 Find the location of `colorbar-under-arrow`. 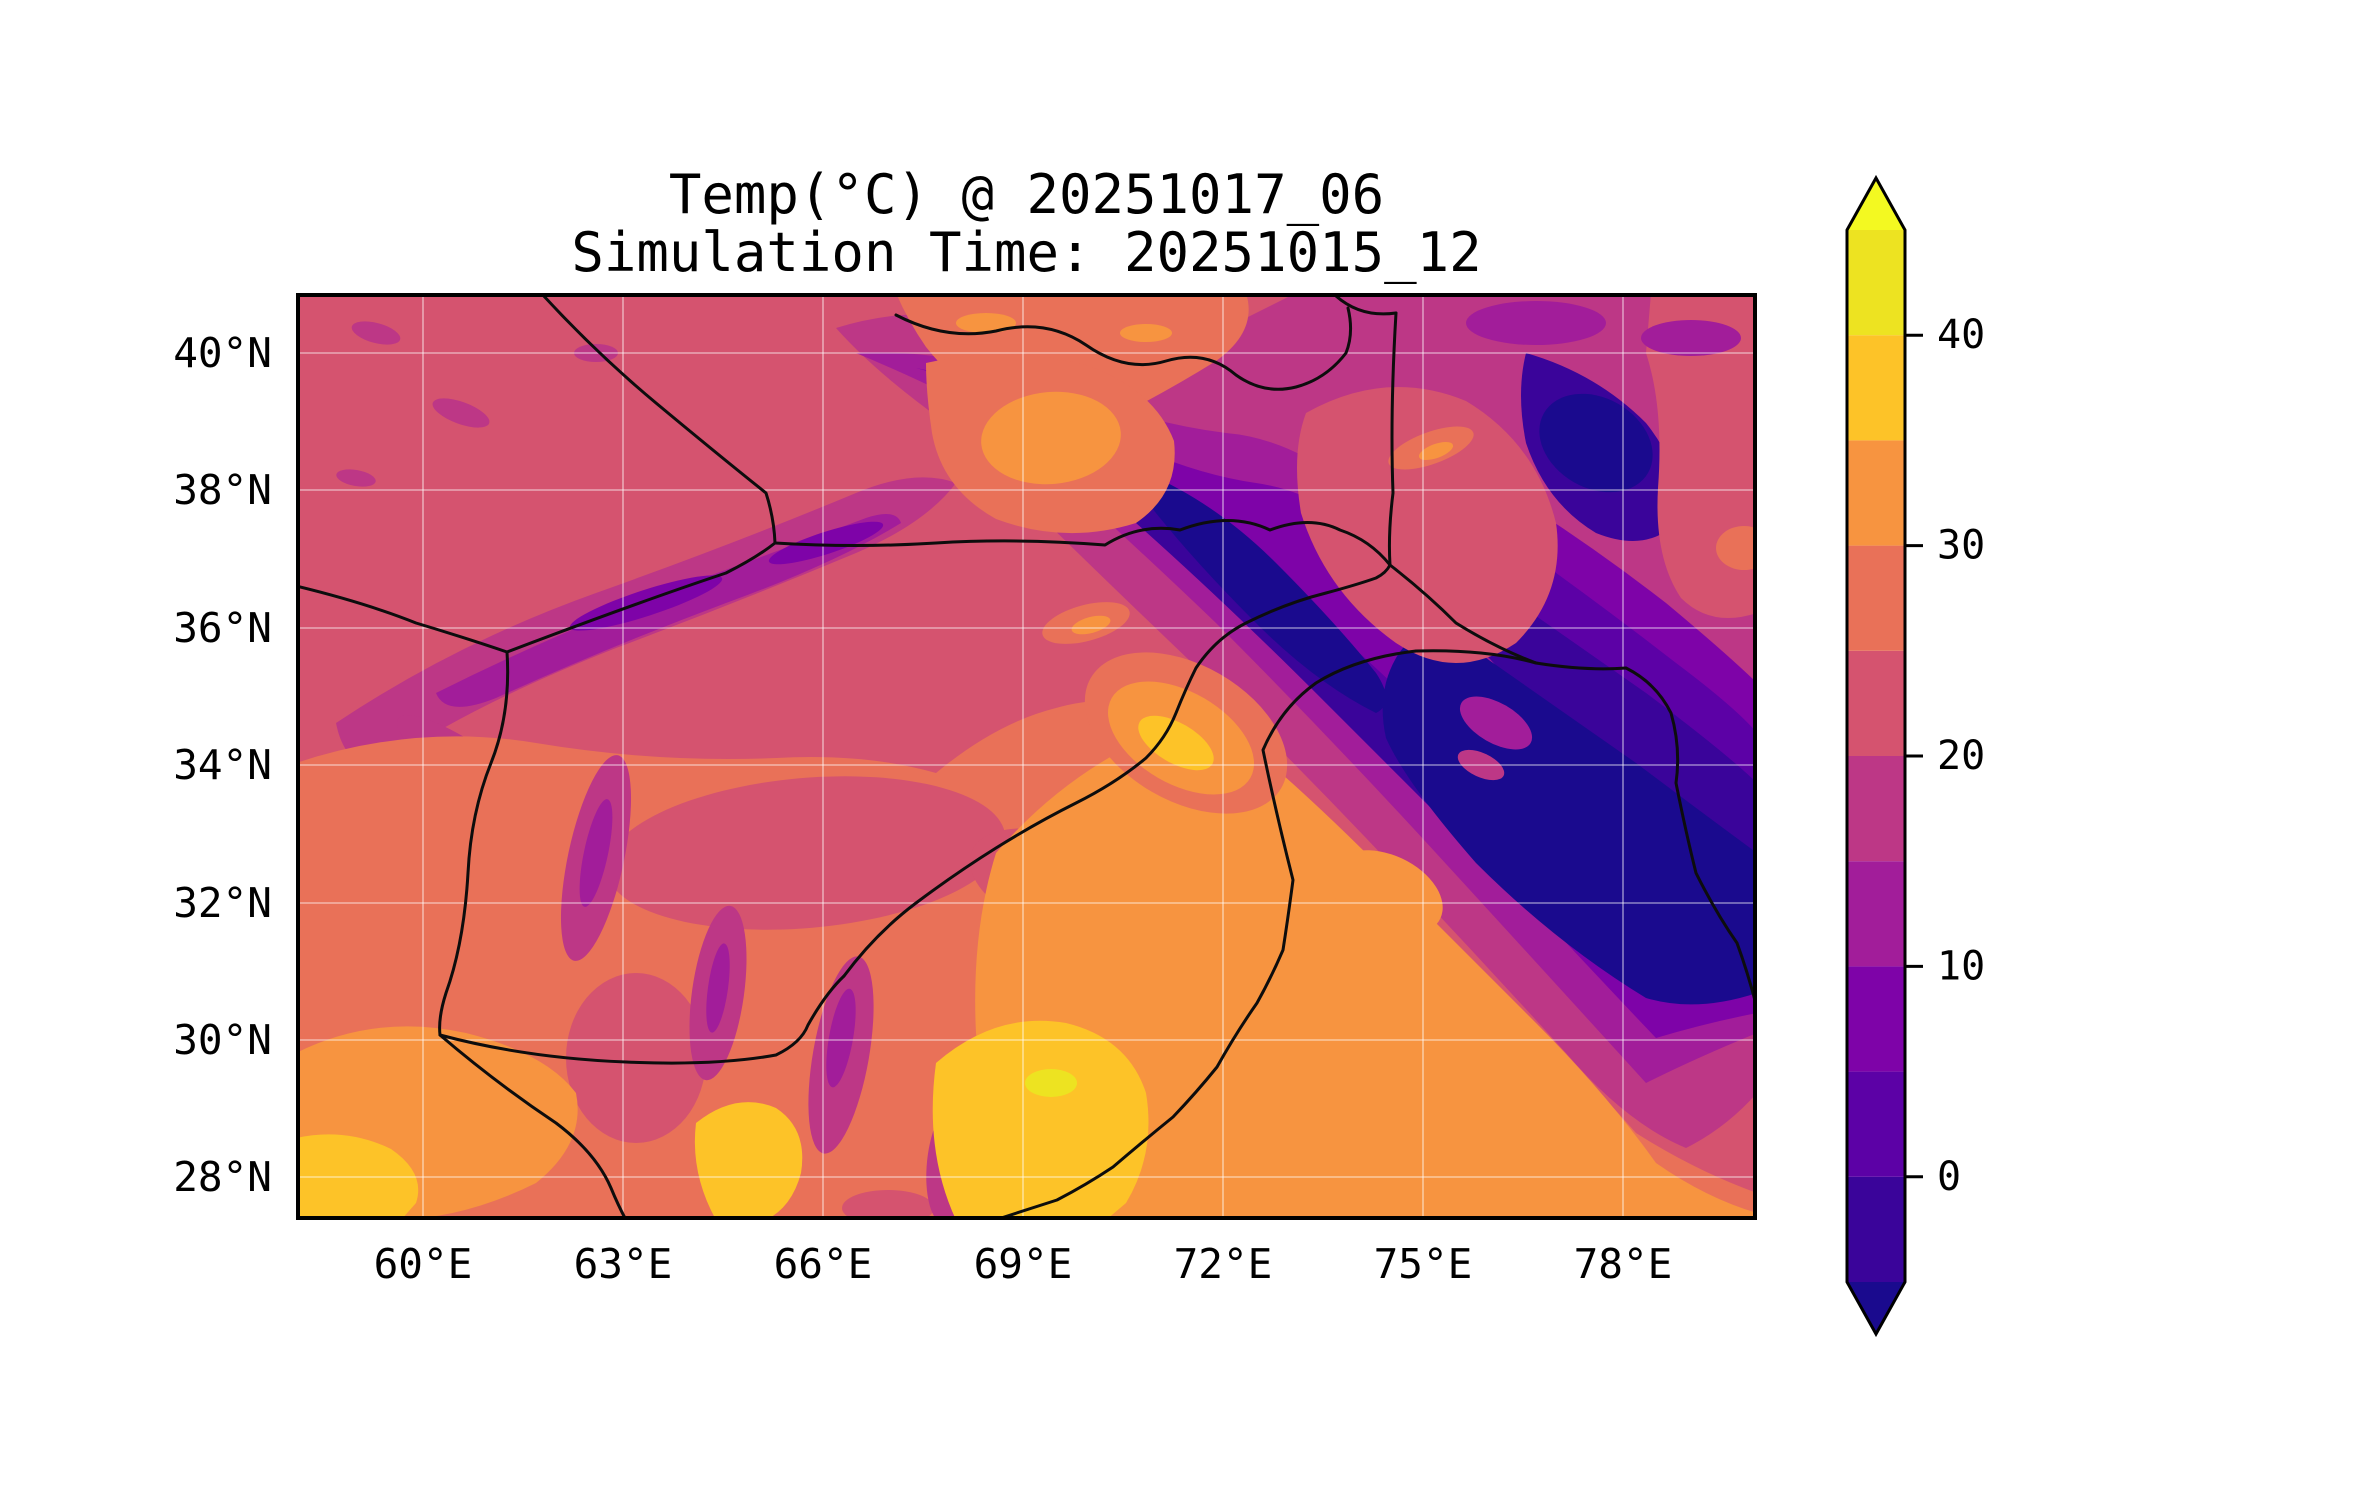

colorbar-under-arrow is located at coordinates (1876, 1308).